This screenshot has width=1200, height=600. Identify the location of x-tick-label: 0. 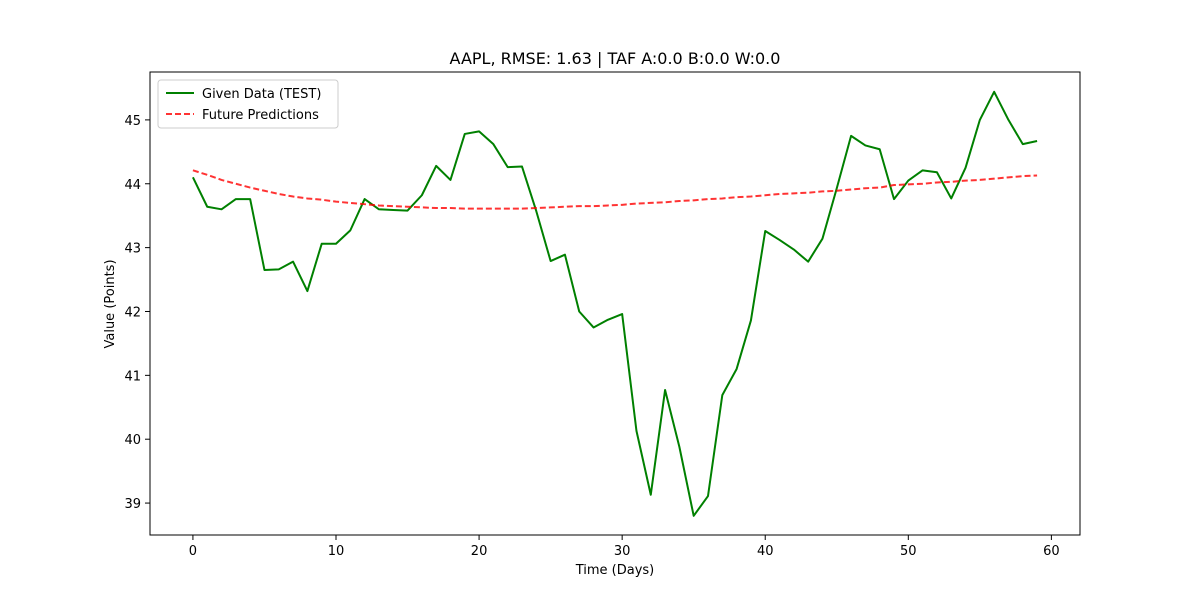
(193, 551).